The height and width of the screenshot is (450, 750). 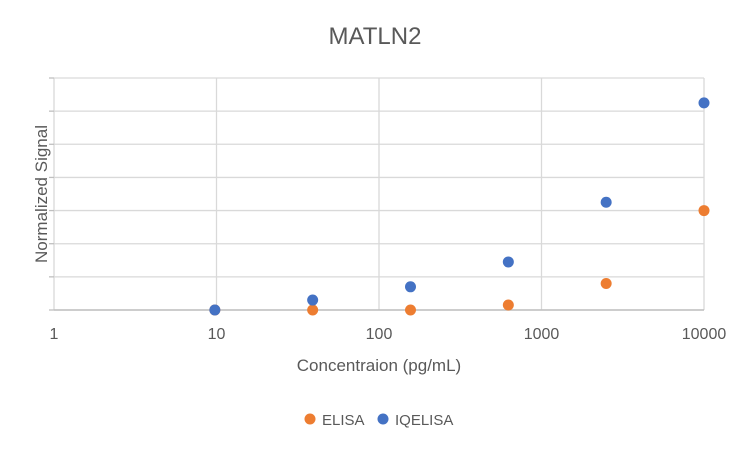 What do you see at coordinates (41, 194) in the screenshot?
I see `y-axis-label: Normalized Signal` at bounding box center [41, 194].